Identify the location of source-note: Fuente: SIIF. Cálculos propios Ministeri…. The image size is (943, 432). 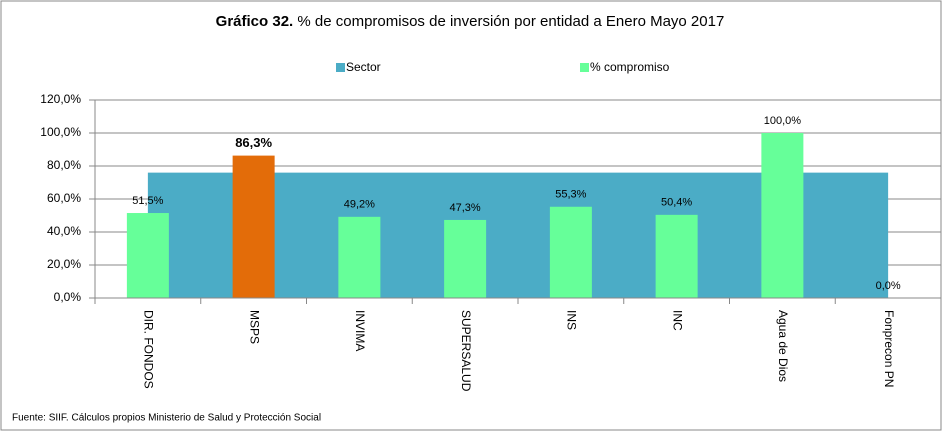
(166, 418).